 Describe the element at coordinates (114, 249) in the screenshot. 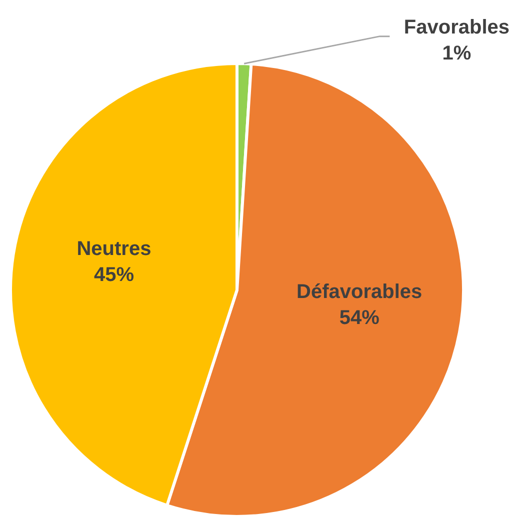

I see `slice-label: Neutres` at that location.